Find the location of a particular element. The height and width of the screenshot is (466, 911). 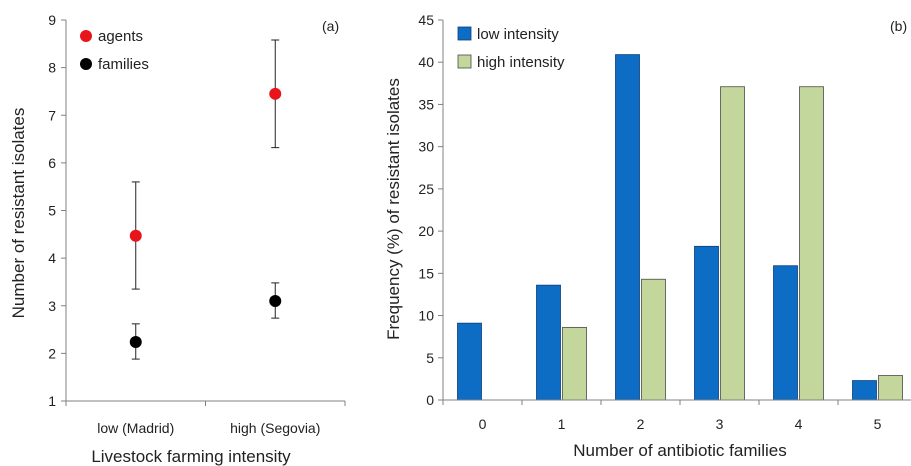

legend-marker-families is located at coordinates (86, 64).